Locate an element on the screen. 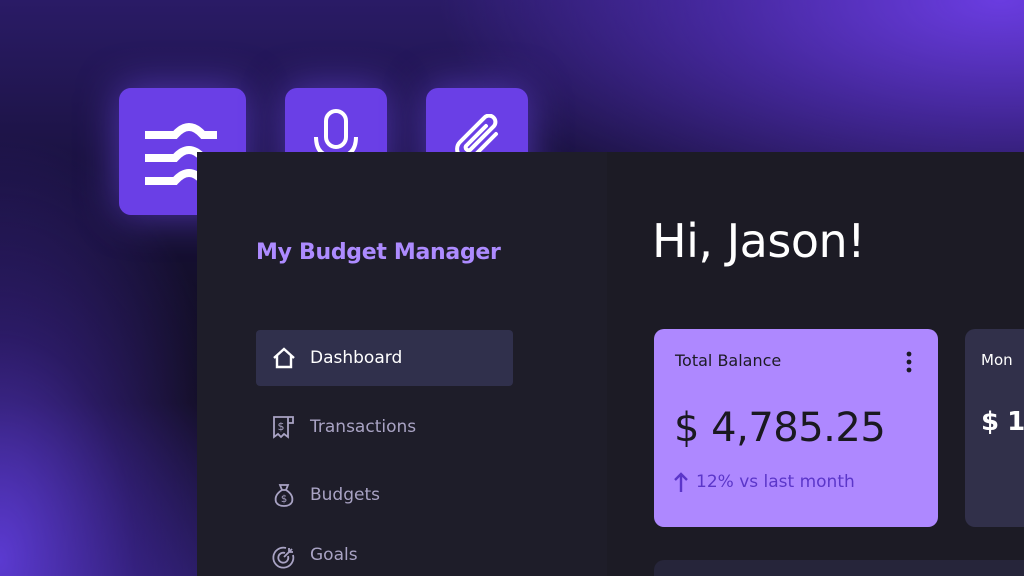  monthly-amount: $ 1 is located at coordinates (1002, 422).